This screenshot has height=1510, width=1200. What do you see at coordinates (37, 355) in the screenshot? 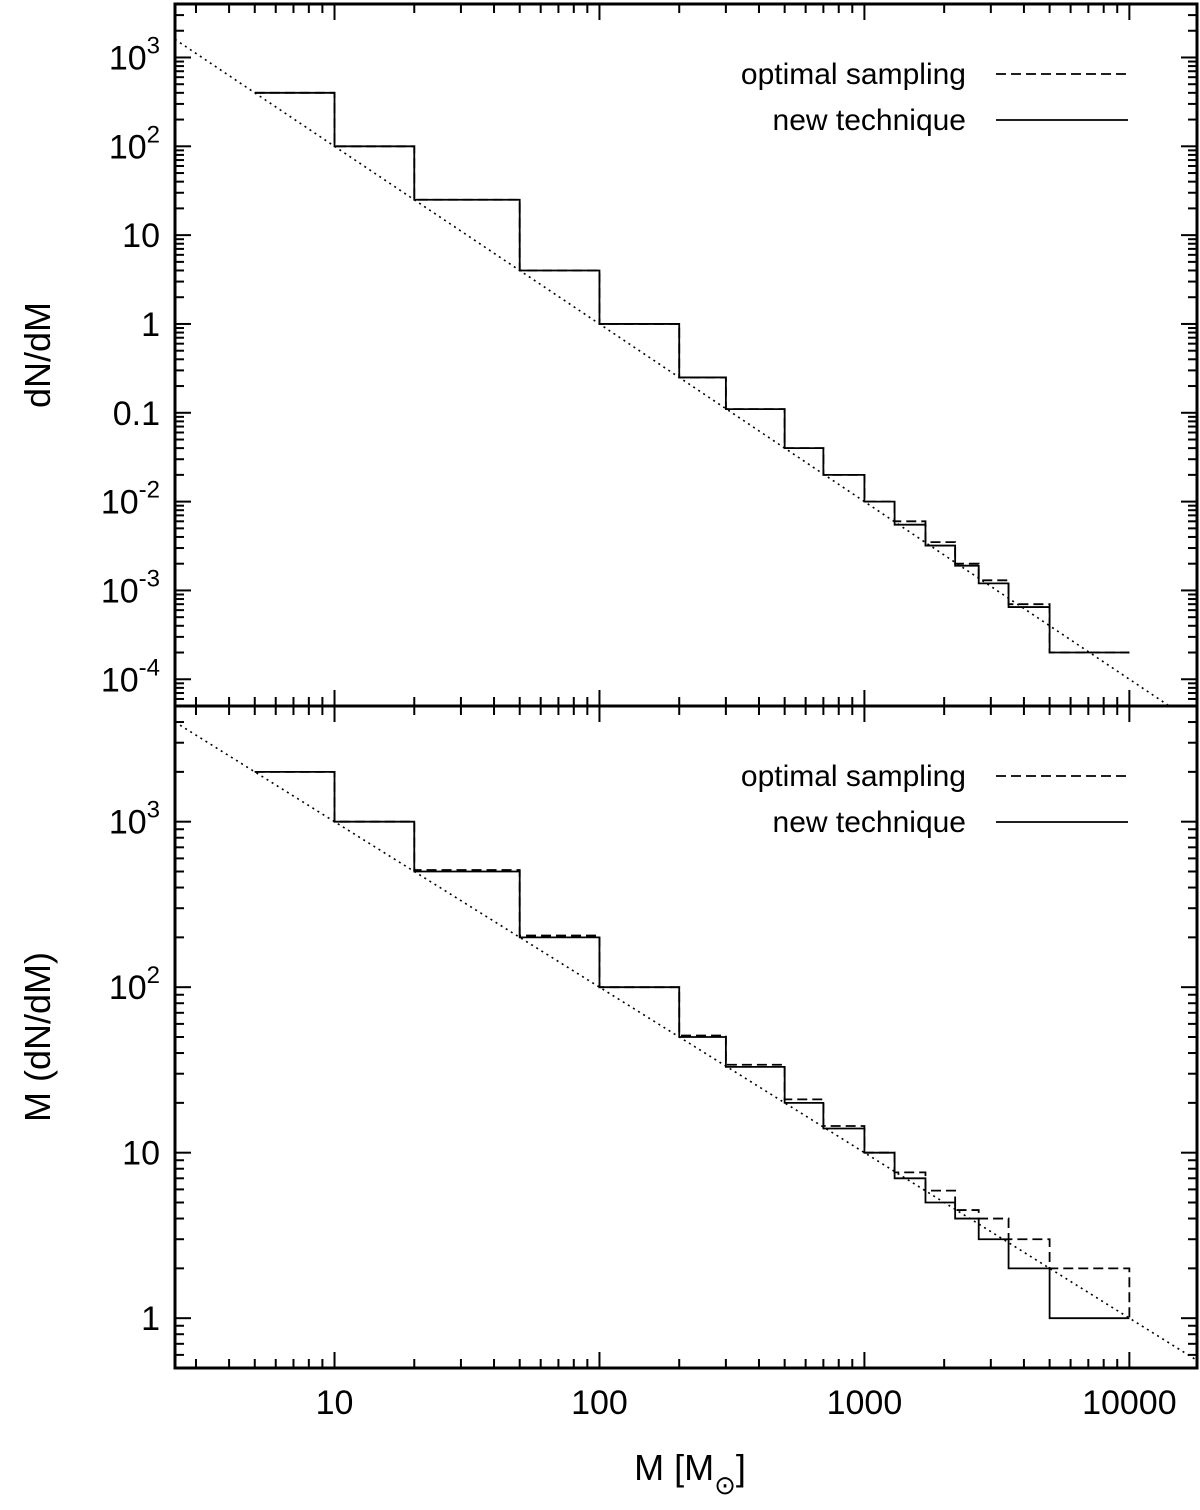
I see `y-axis-label: dN/dM` at bounding box center [37, 355].